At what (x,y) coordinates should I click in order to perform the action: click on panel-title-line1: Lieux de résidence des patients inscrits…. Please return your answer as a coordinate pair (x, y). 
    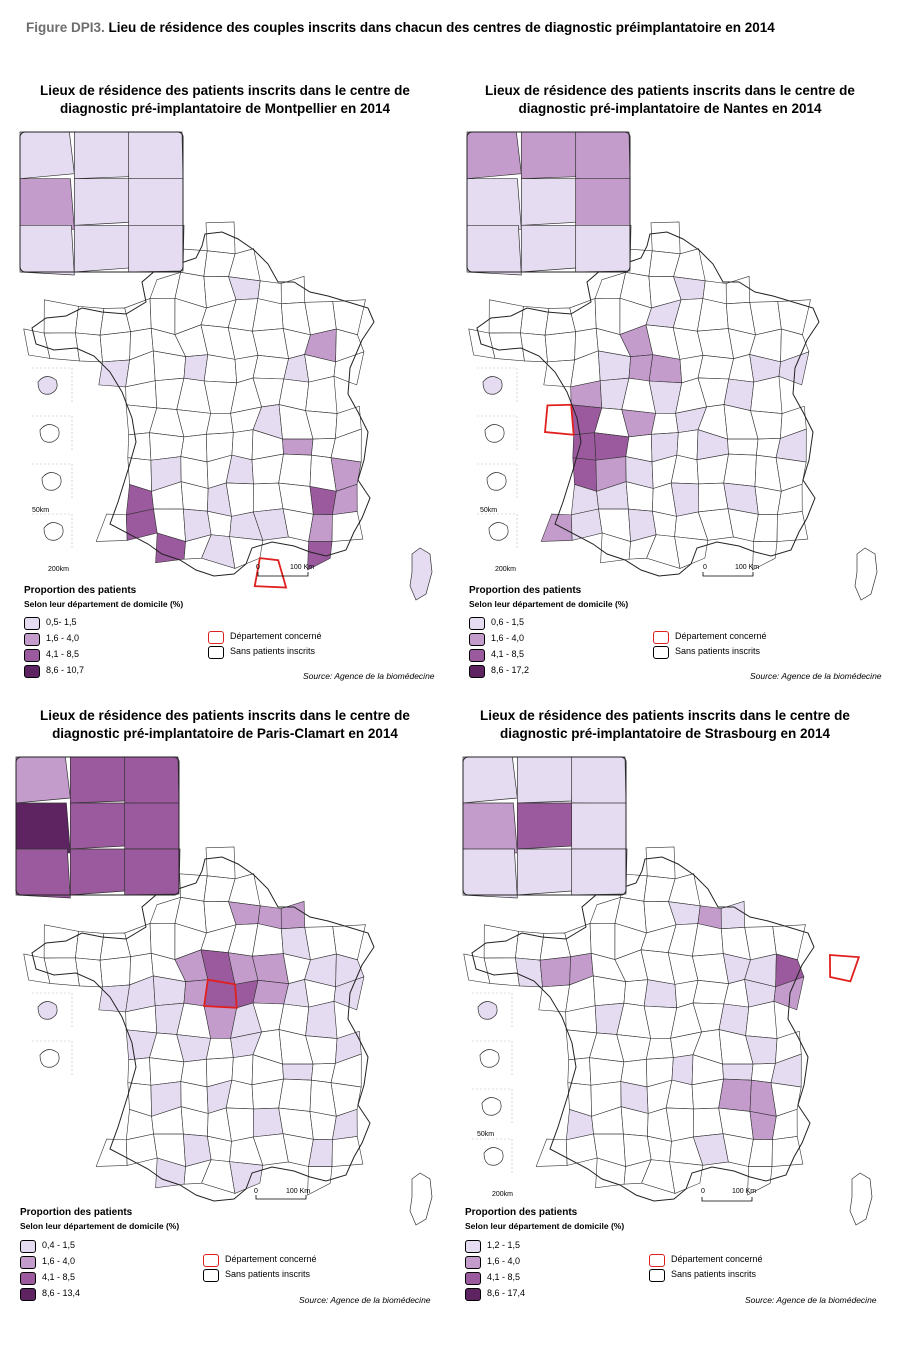
    Looking at the image, I should click on (670, 90).